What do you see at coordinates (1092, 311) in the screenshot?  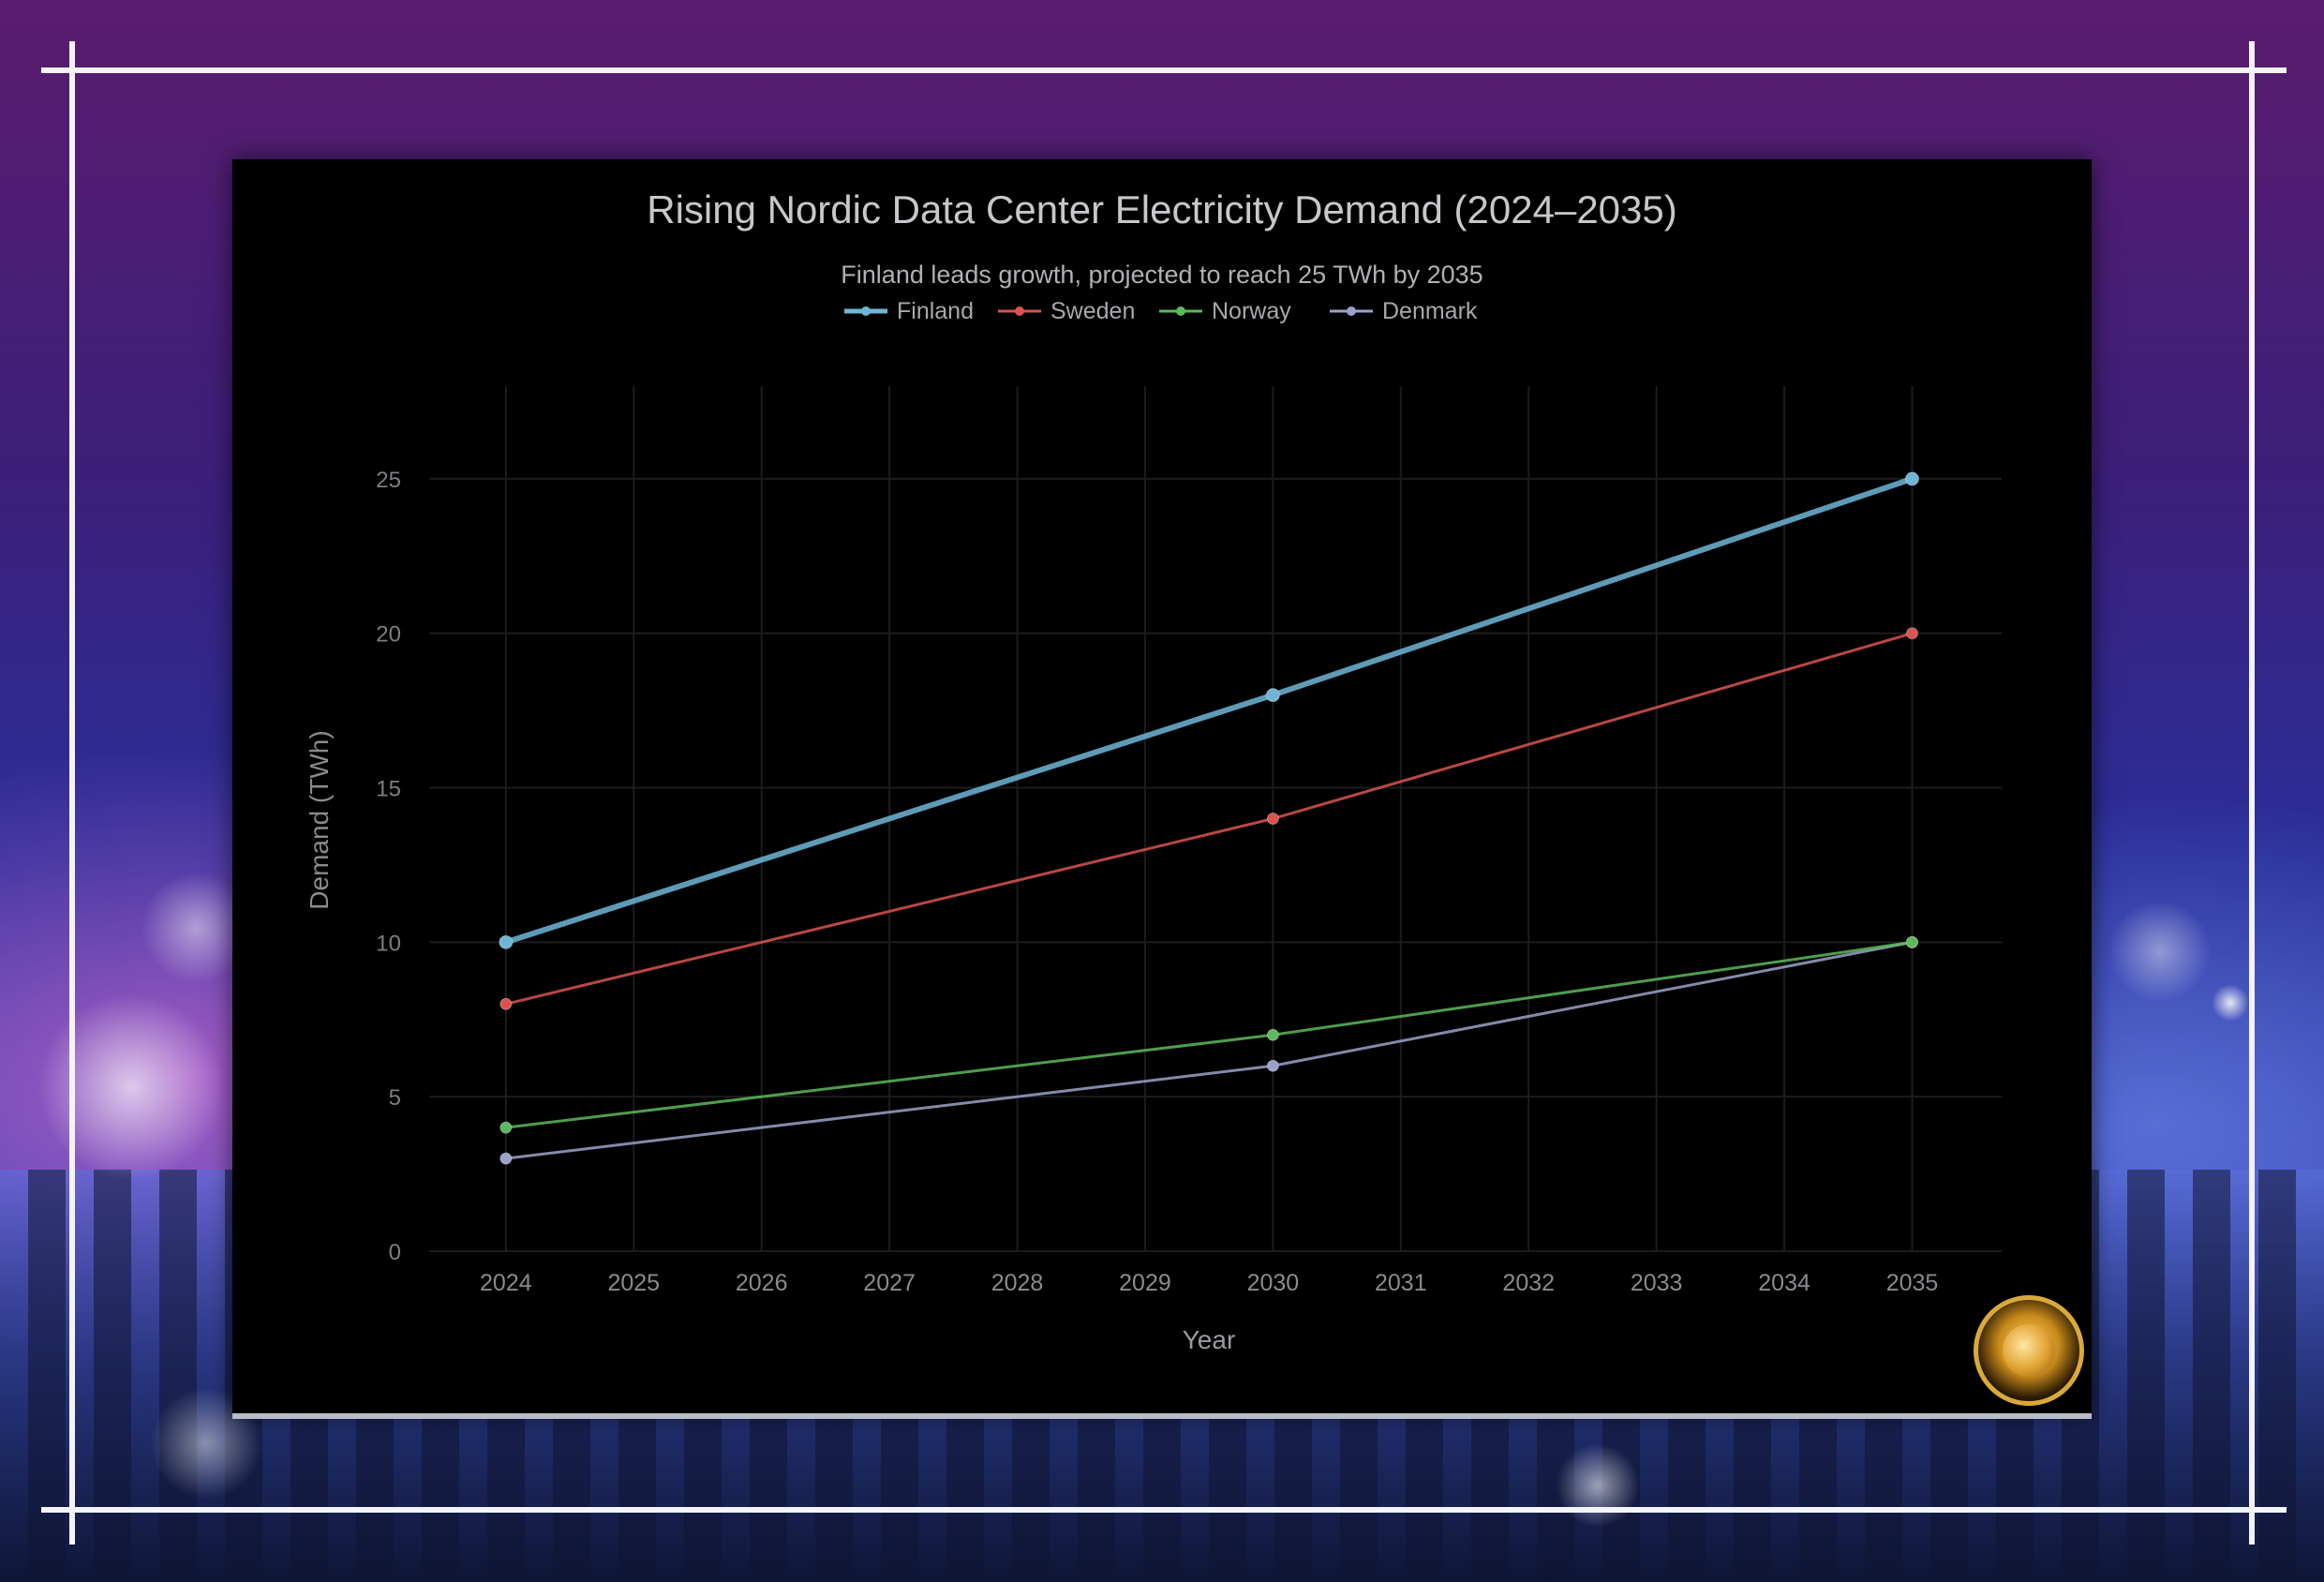 I see `legend-label: Sweden` at bounding box center [1092, 311].